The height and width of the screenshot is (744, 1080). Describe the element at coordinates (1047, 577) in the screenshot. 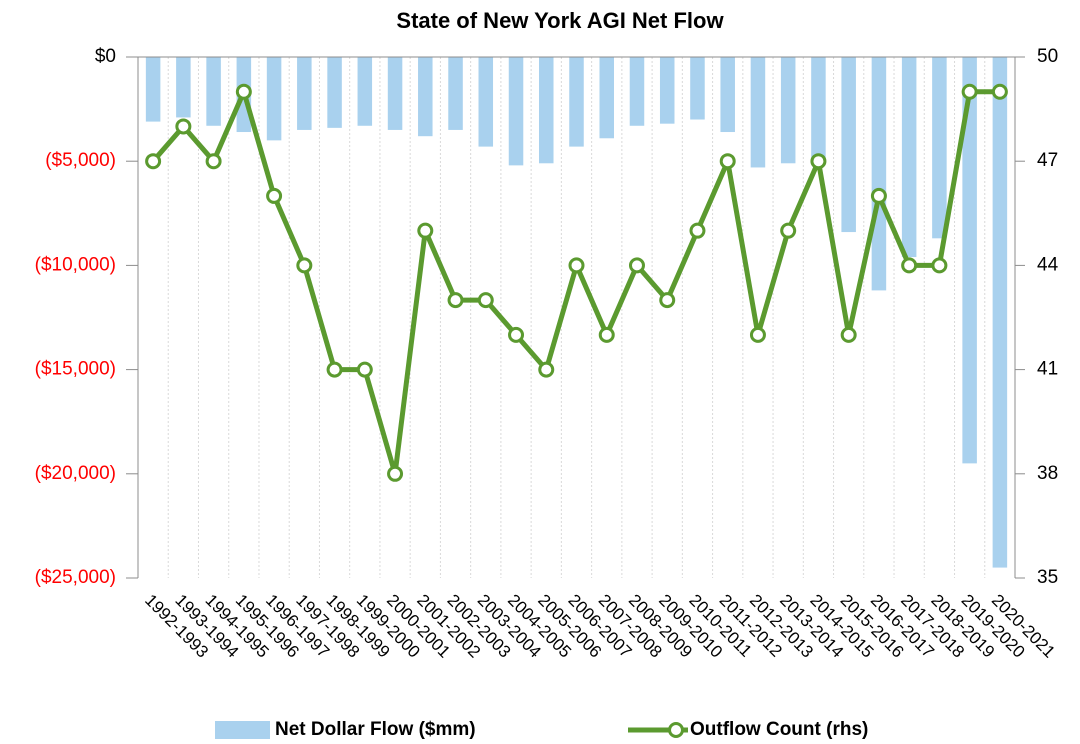

I see `y2-tick-label: 35` at that location.